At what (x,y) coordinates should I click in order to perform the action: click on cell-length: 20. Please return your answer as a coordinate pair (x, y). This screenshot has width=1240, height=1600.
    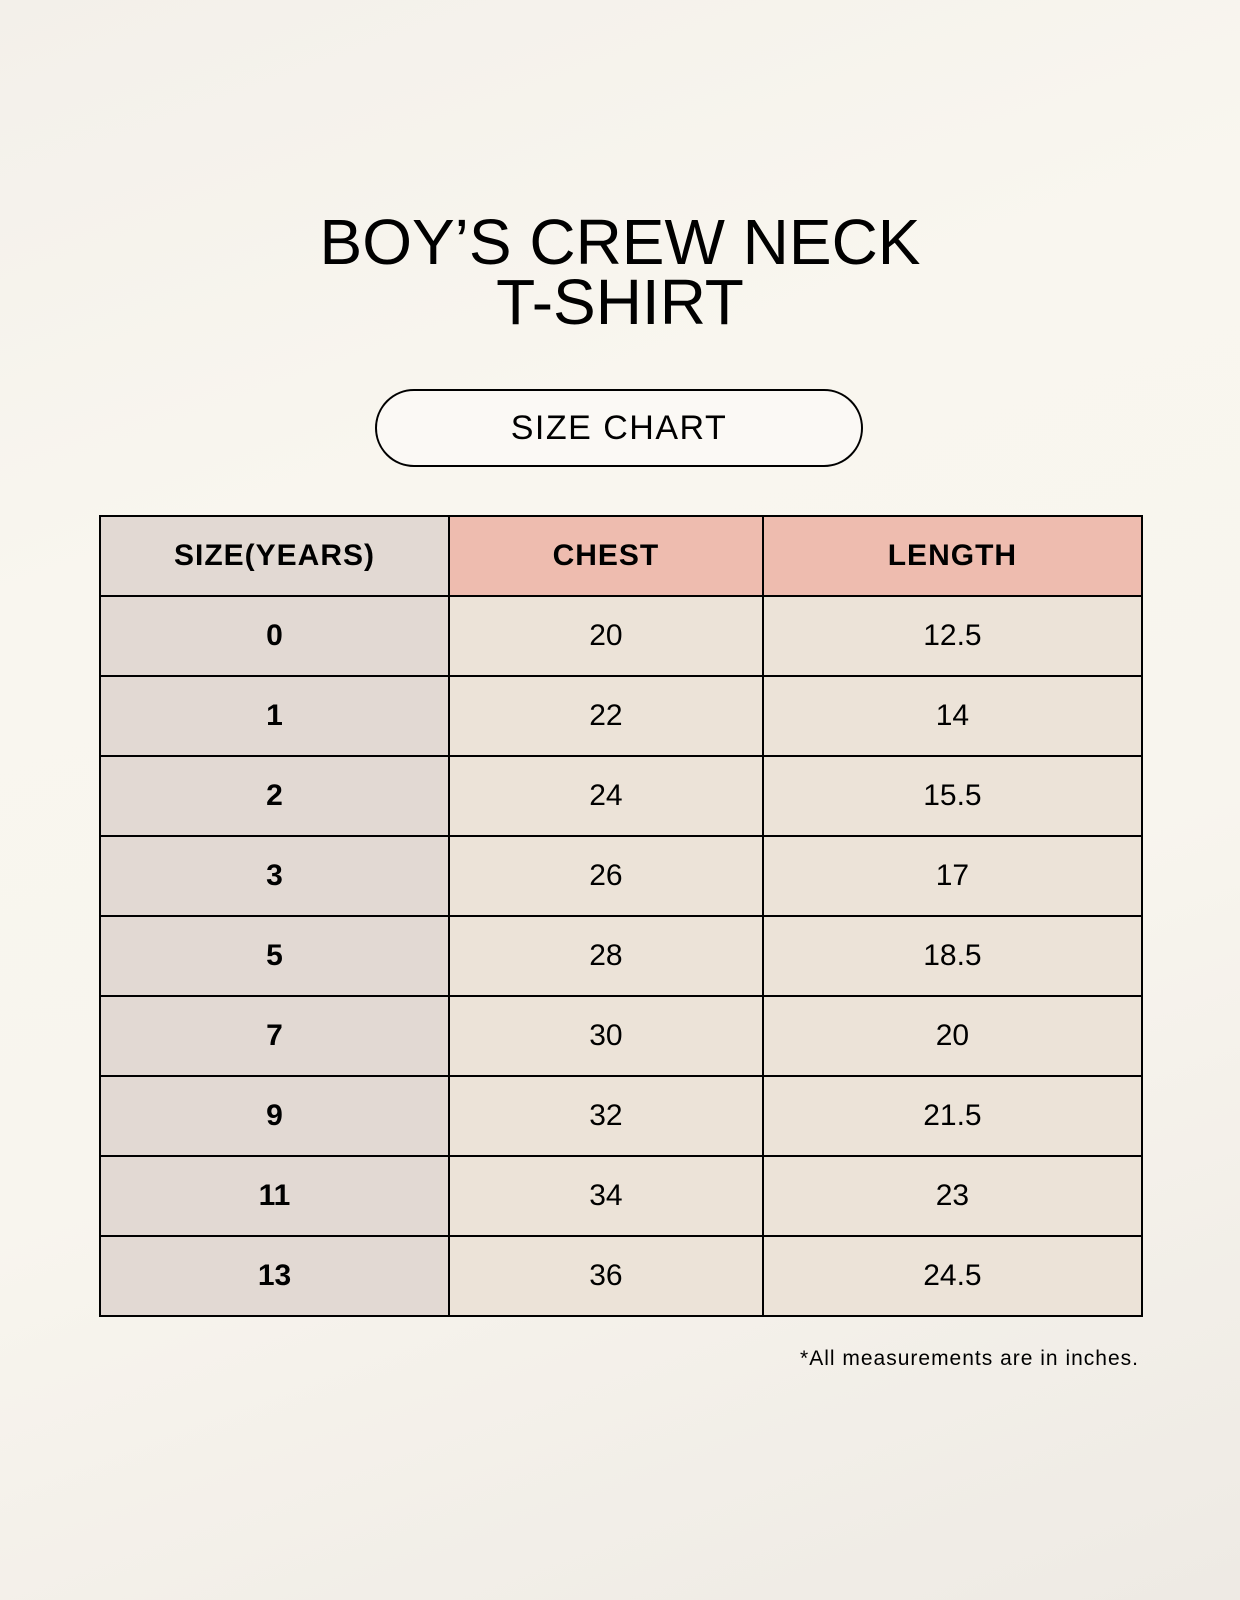
    Looking at the image, I should click on (952, 1036).